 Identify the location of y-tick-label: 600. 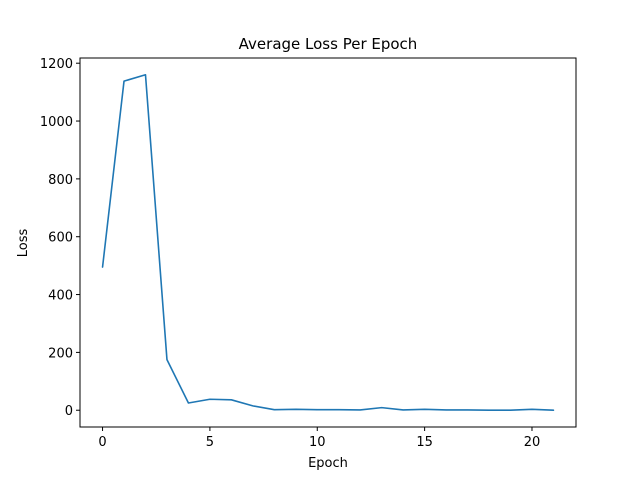
(60, 238).